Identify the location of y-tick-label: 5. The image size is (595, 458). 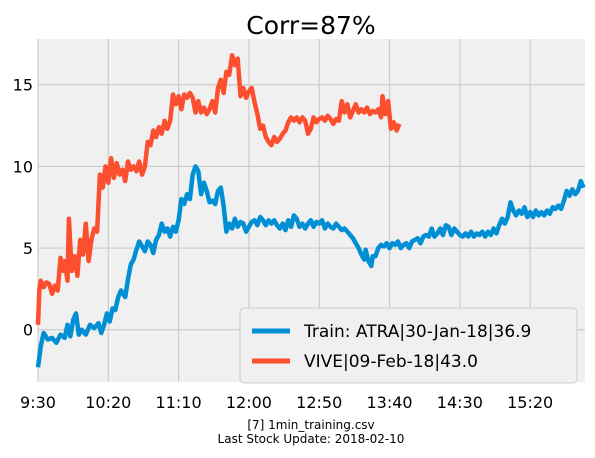
(28, 248).